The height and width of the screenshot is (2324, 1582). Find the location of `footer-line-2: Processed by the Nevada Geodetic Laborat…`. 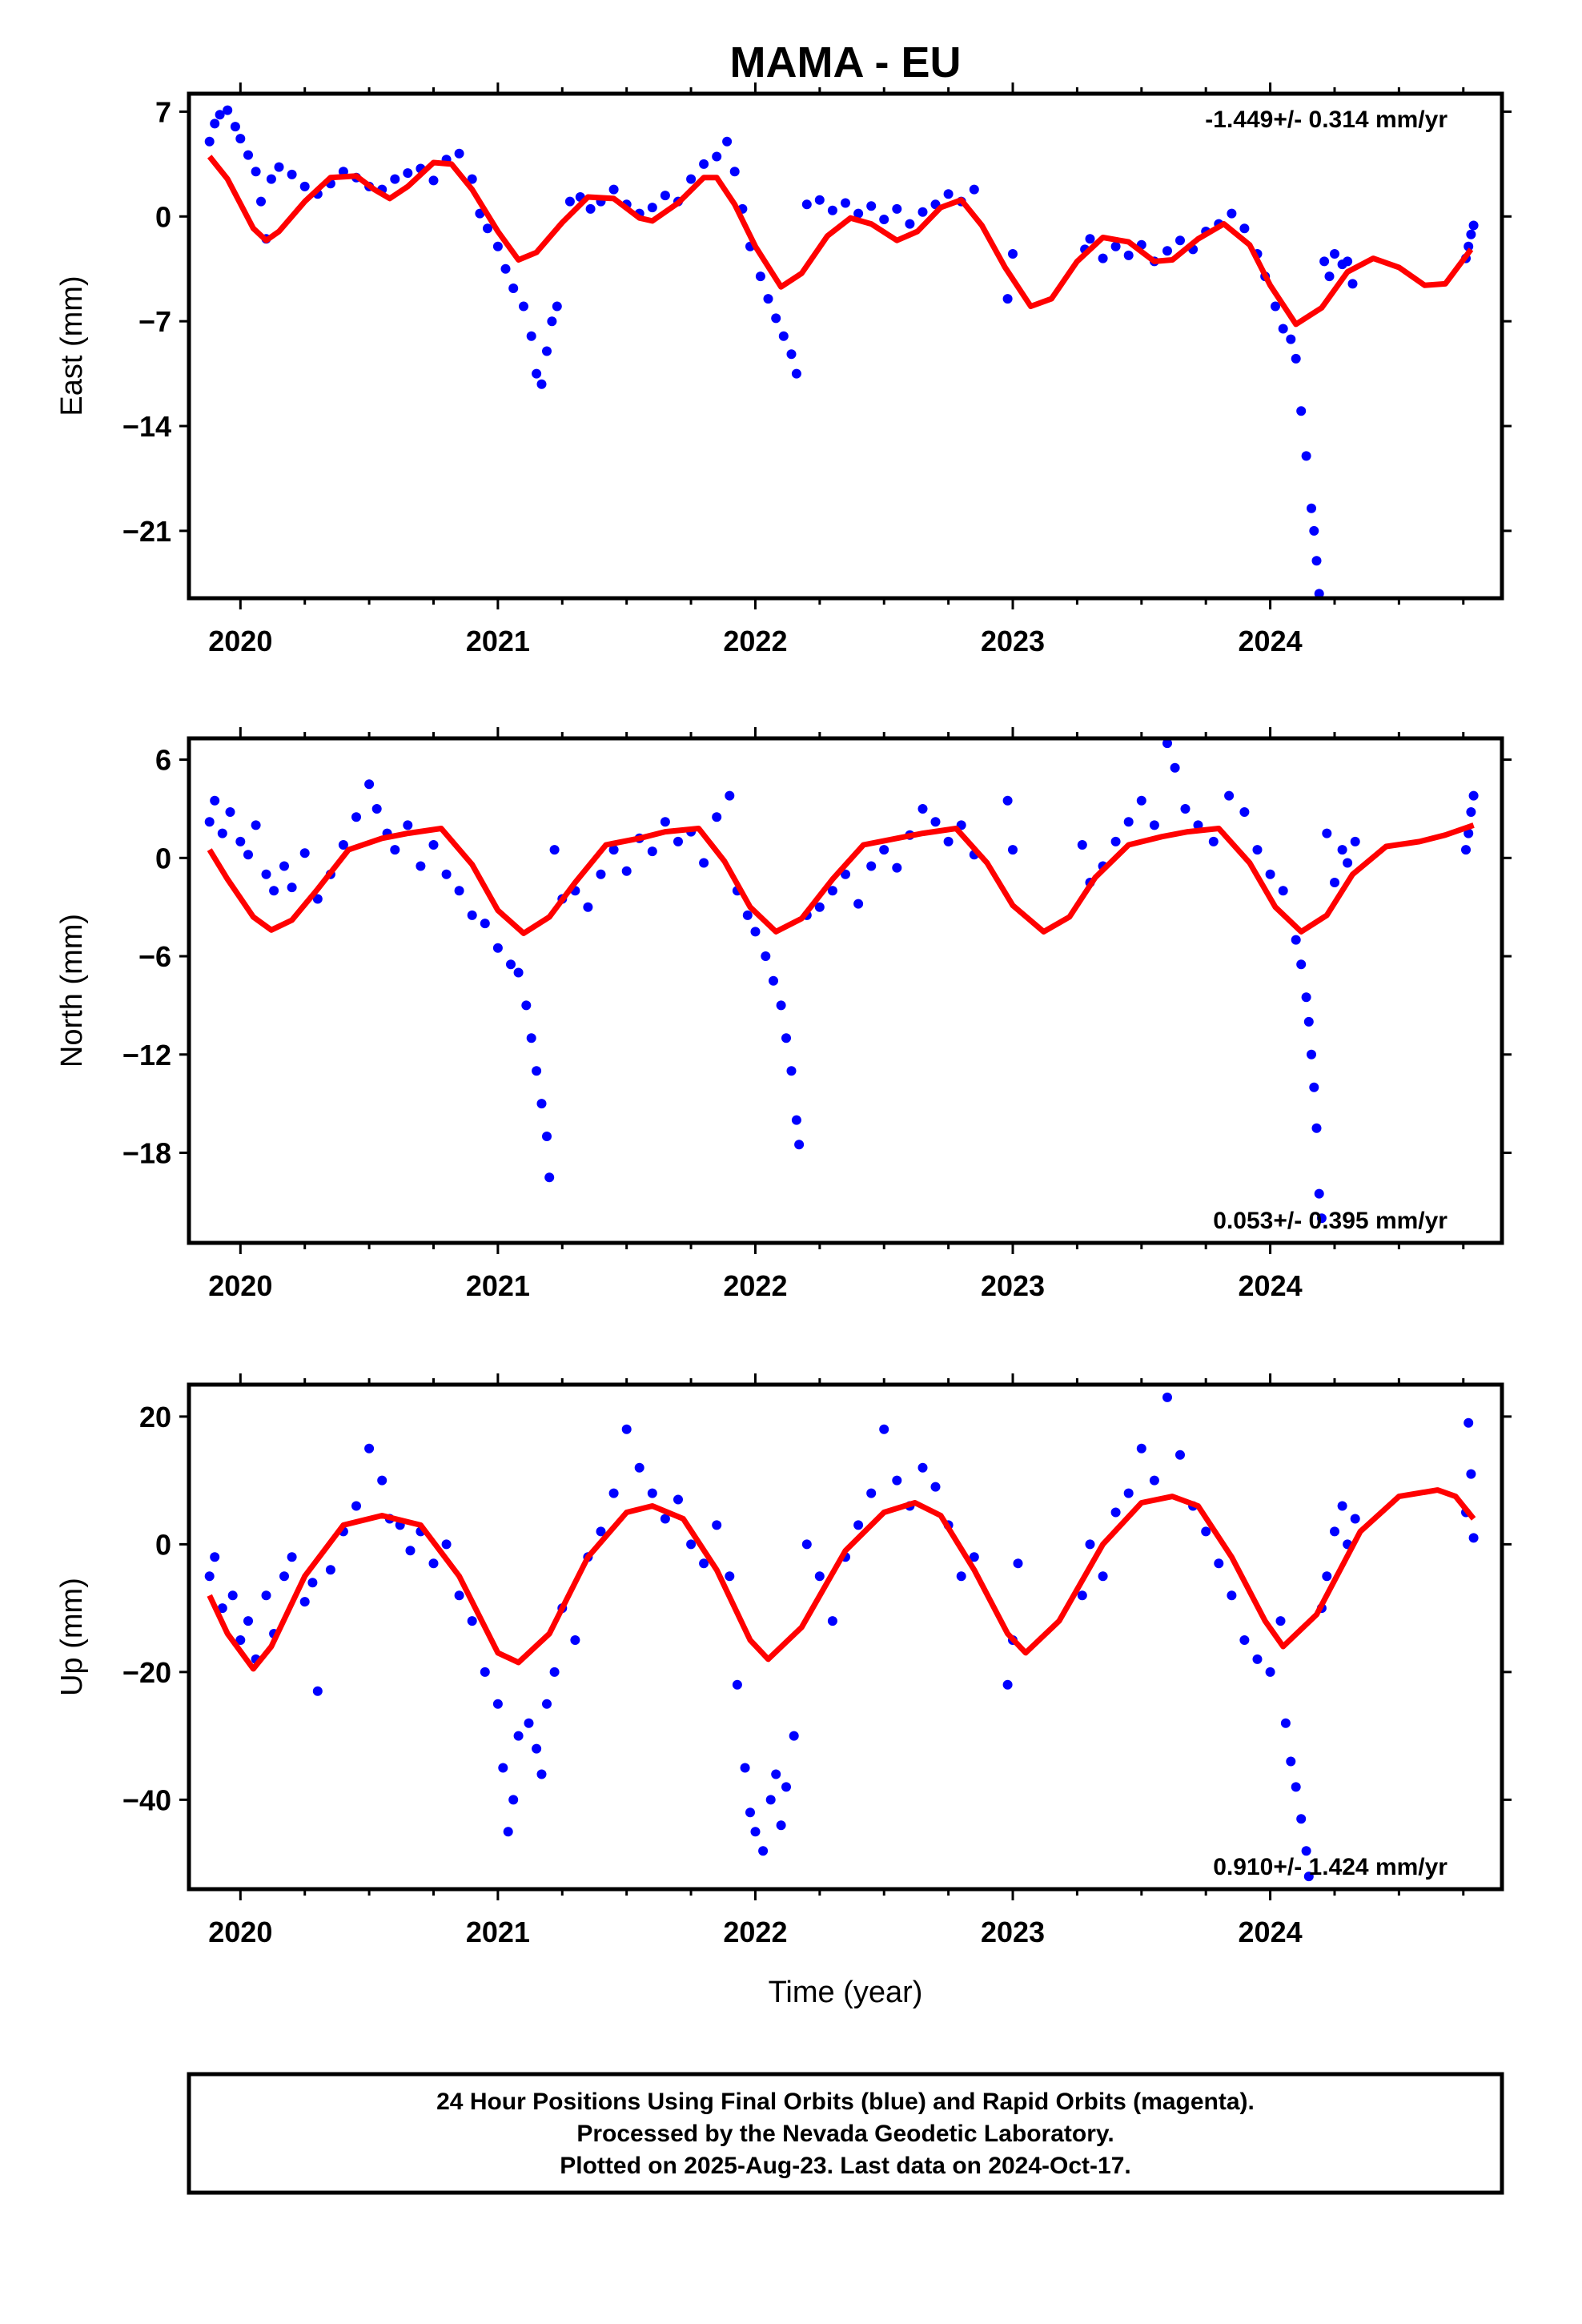

footer-line-2: Processed by the Nevada Geodetic Laborat… is located at coordinates (845, 2134).